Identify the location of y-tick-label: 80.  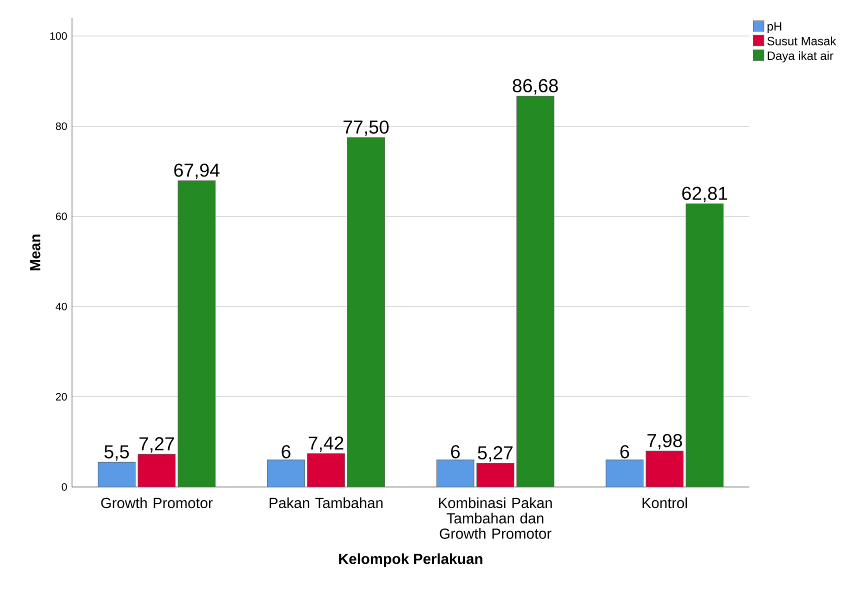
(61, 126).